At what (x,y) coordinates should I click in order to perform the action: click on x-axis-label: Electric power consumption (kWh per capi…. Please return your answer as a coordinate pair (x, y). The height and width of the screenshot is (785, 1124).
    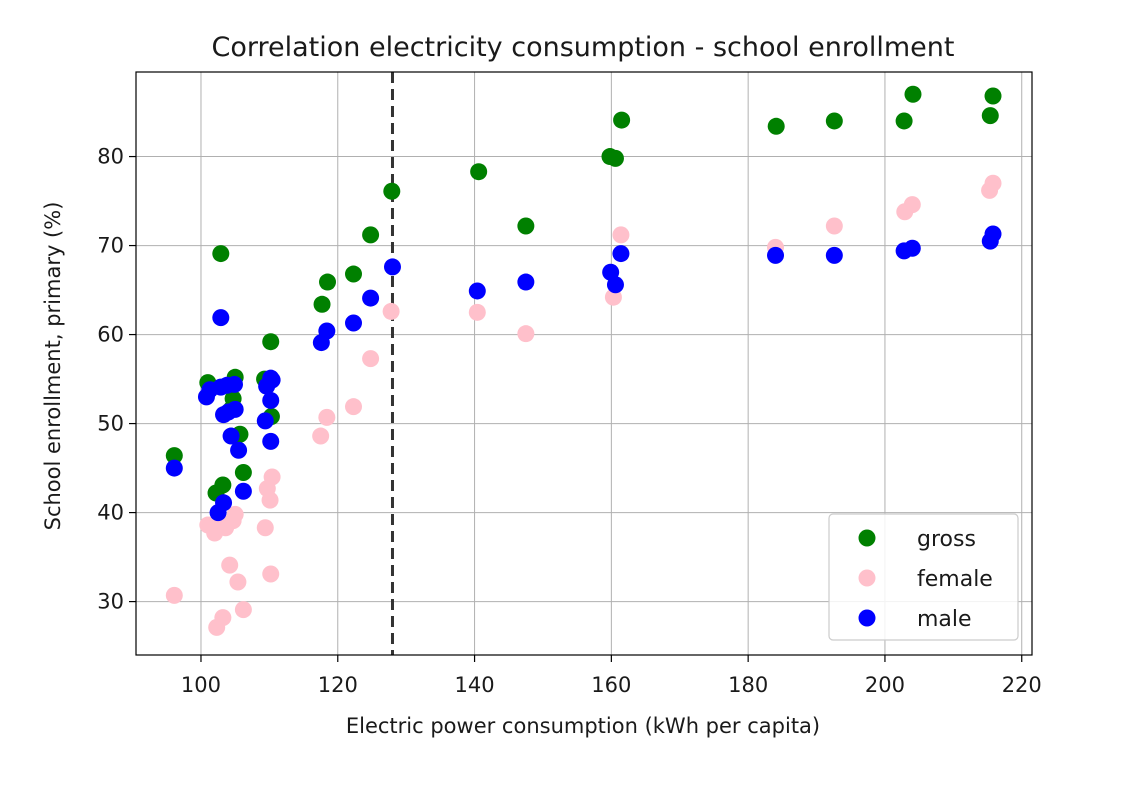
    Looking at the image, I should click on (583, 726).